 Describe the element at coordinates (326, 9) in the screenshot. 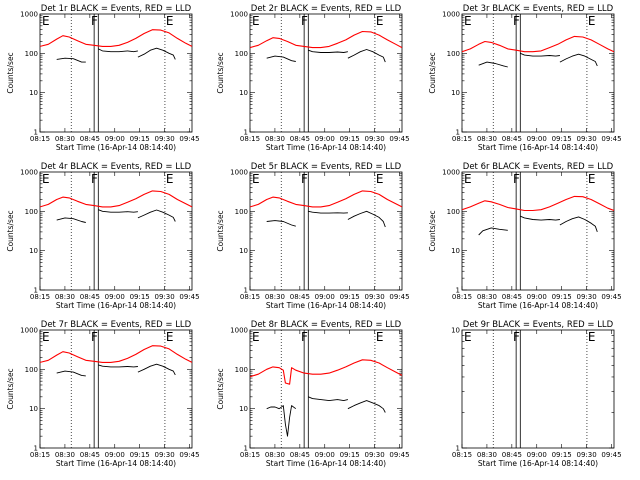

I see `panel-title: Det 2r BLACK = Events, RED = LLD` at that location.